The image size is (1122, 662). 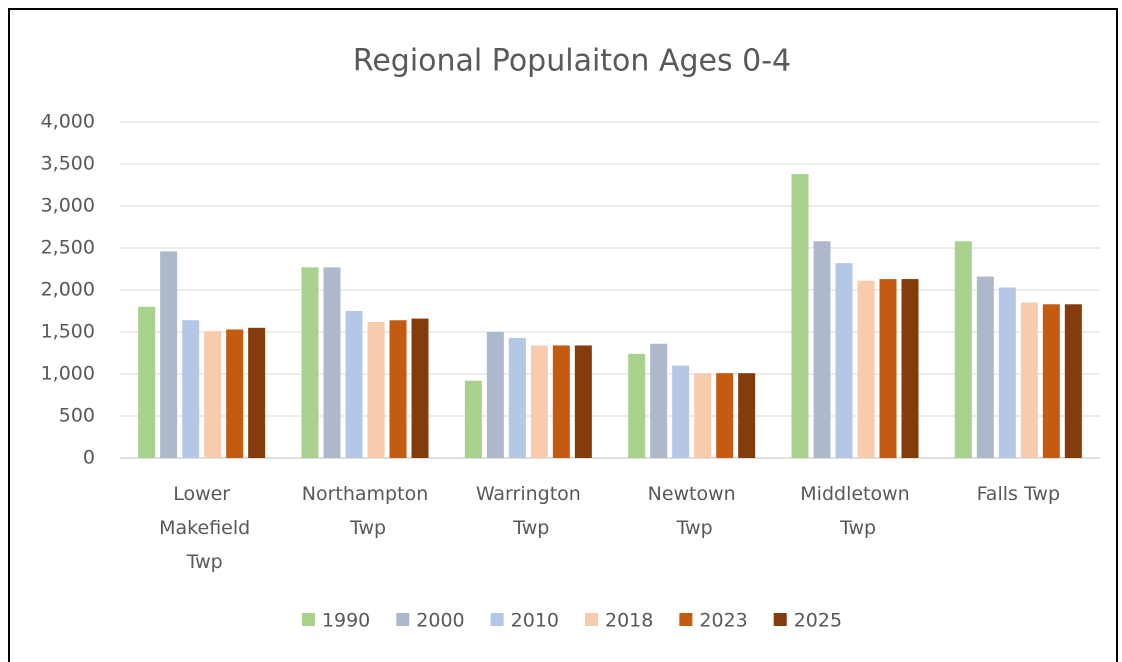 What do you see at coordinates (68, 374) in the screenshot?
I see `y-tick-label: 1,000` at bounding box center [68, 374].